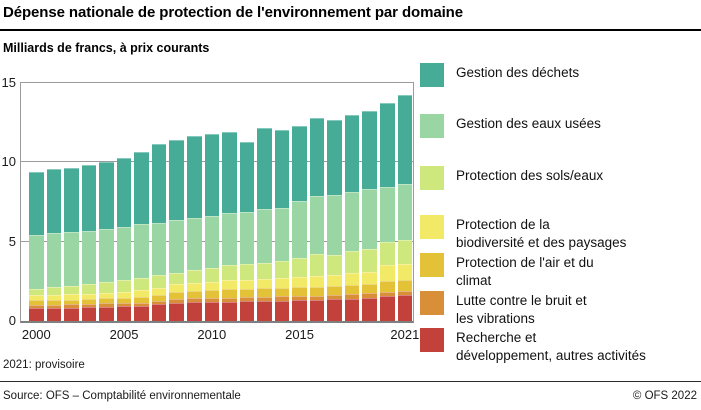  Describe the element at coordinates (317, 219) in the screenshot. I see `bar-2016` at that location.